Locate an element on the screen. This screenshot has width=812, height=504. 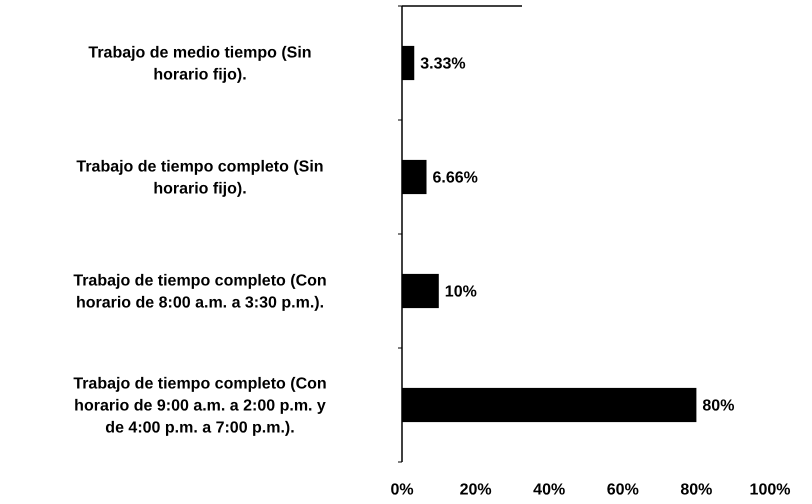
data-label: 10% is located at coordinates (460, 292).